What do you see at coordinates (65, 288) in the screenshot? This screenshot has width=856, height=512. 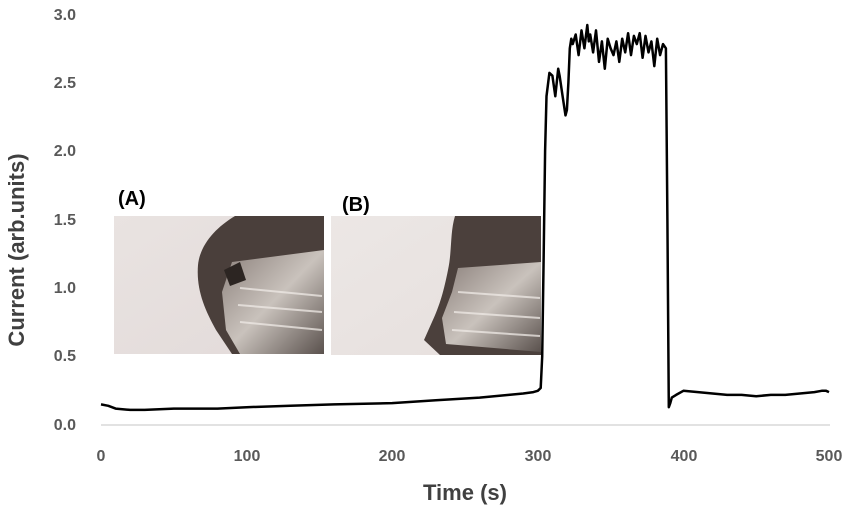 I see `y-tick-label: 1.0` at bounding box center [65, 288].